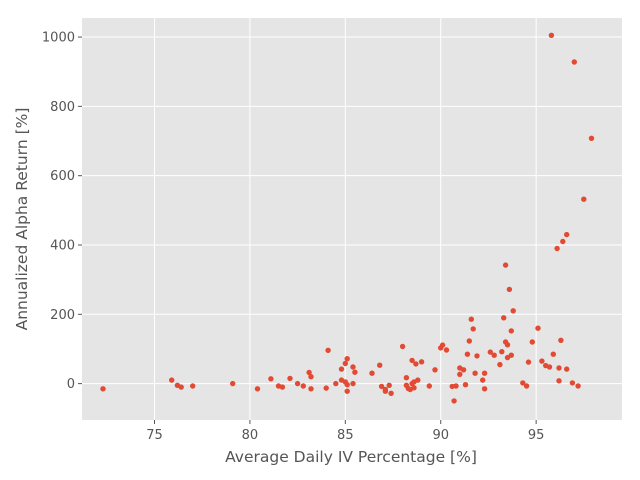  Describe the element at coordinates (71, 384) in the screenshot. I see `y-tick-label: 0` at that location.